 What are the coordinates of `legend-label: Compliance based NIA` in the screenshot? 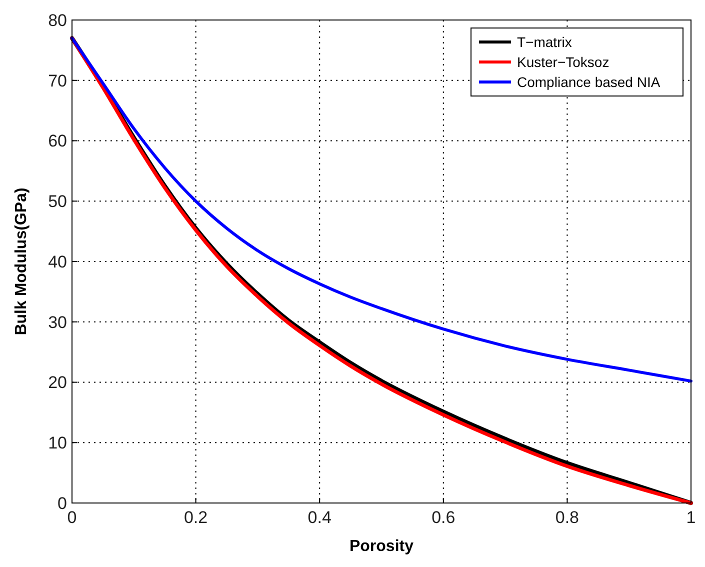 It's located at (589, 82).